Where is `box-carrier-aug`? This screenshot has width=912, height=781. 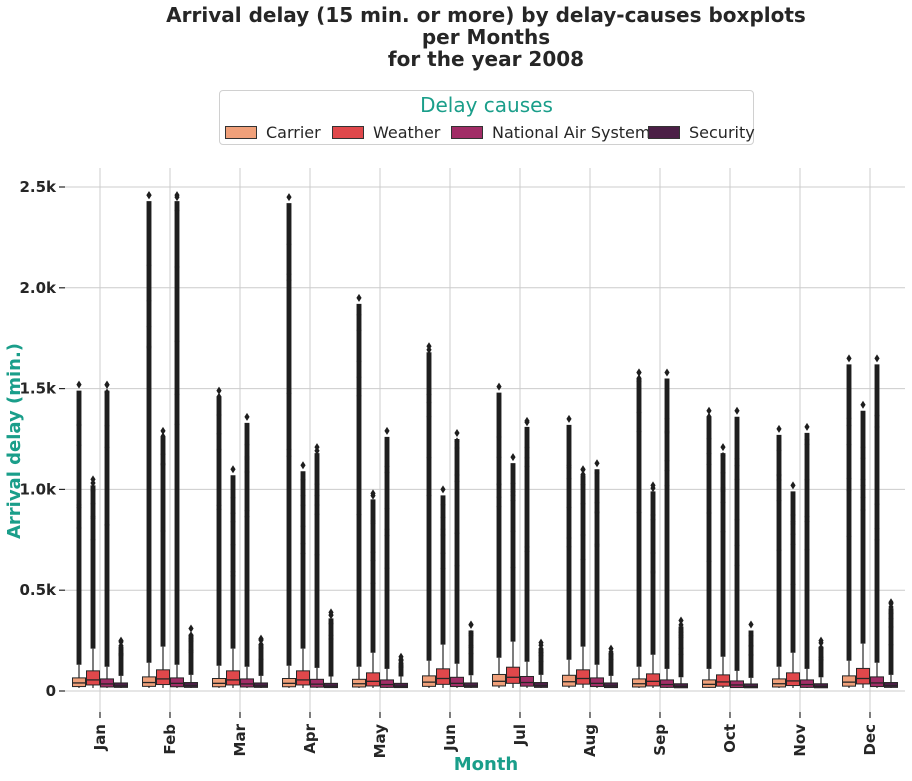 box-carrier-aug is located at coordinates (569, 551).